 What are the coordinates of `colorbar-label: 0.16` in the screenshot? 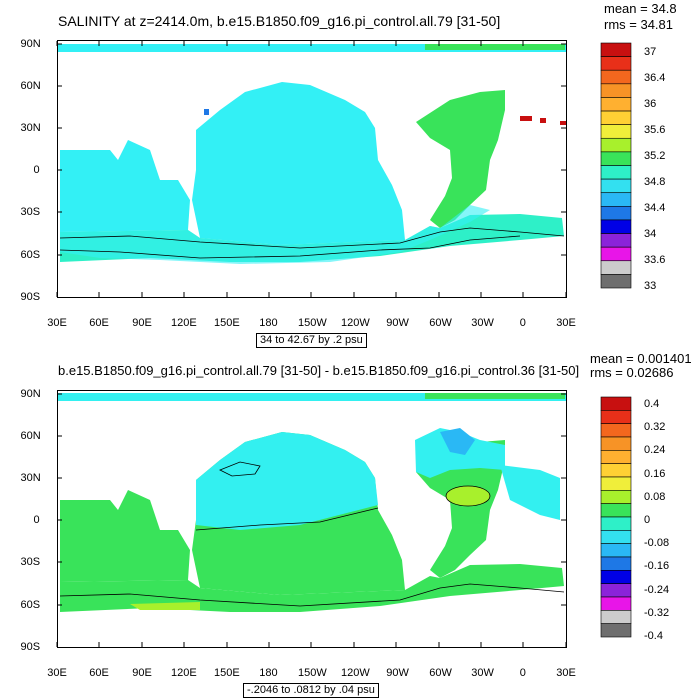 It's located at (655, 473).